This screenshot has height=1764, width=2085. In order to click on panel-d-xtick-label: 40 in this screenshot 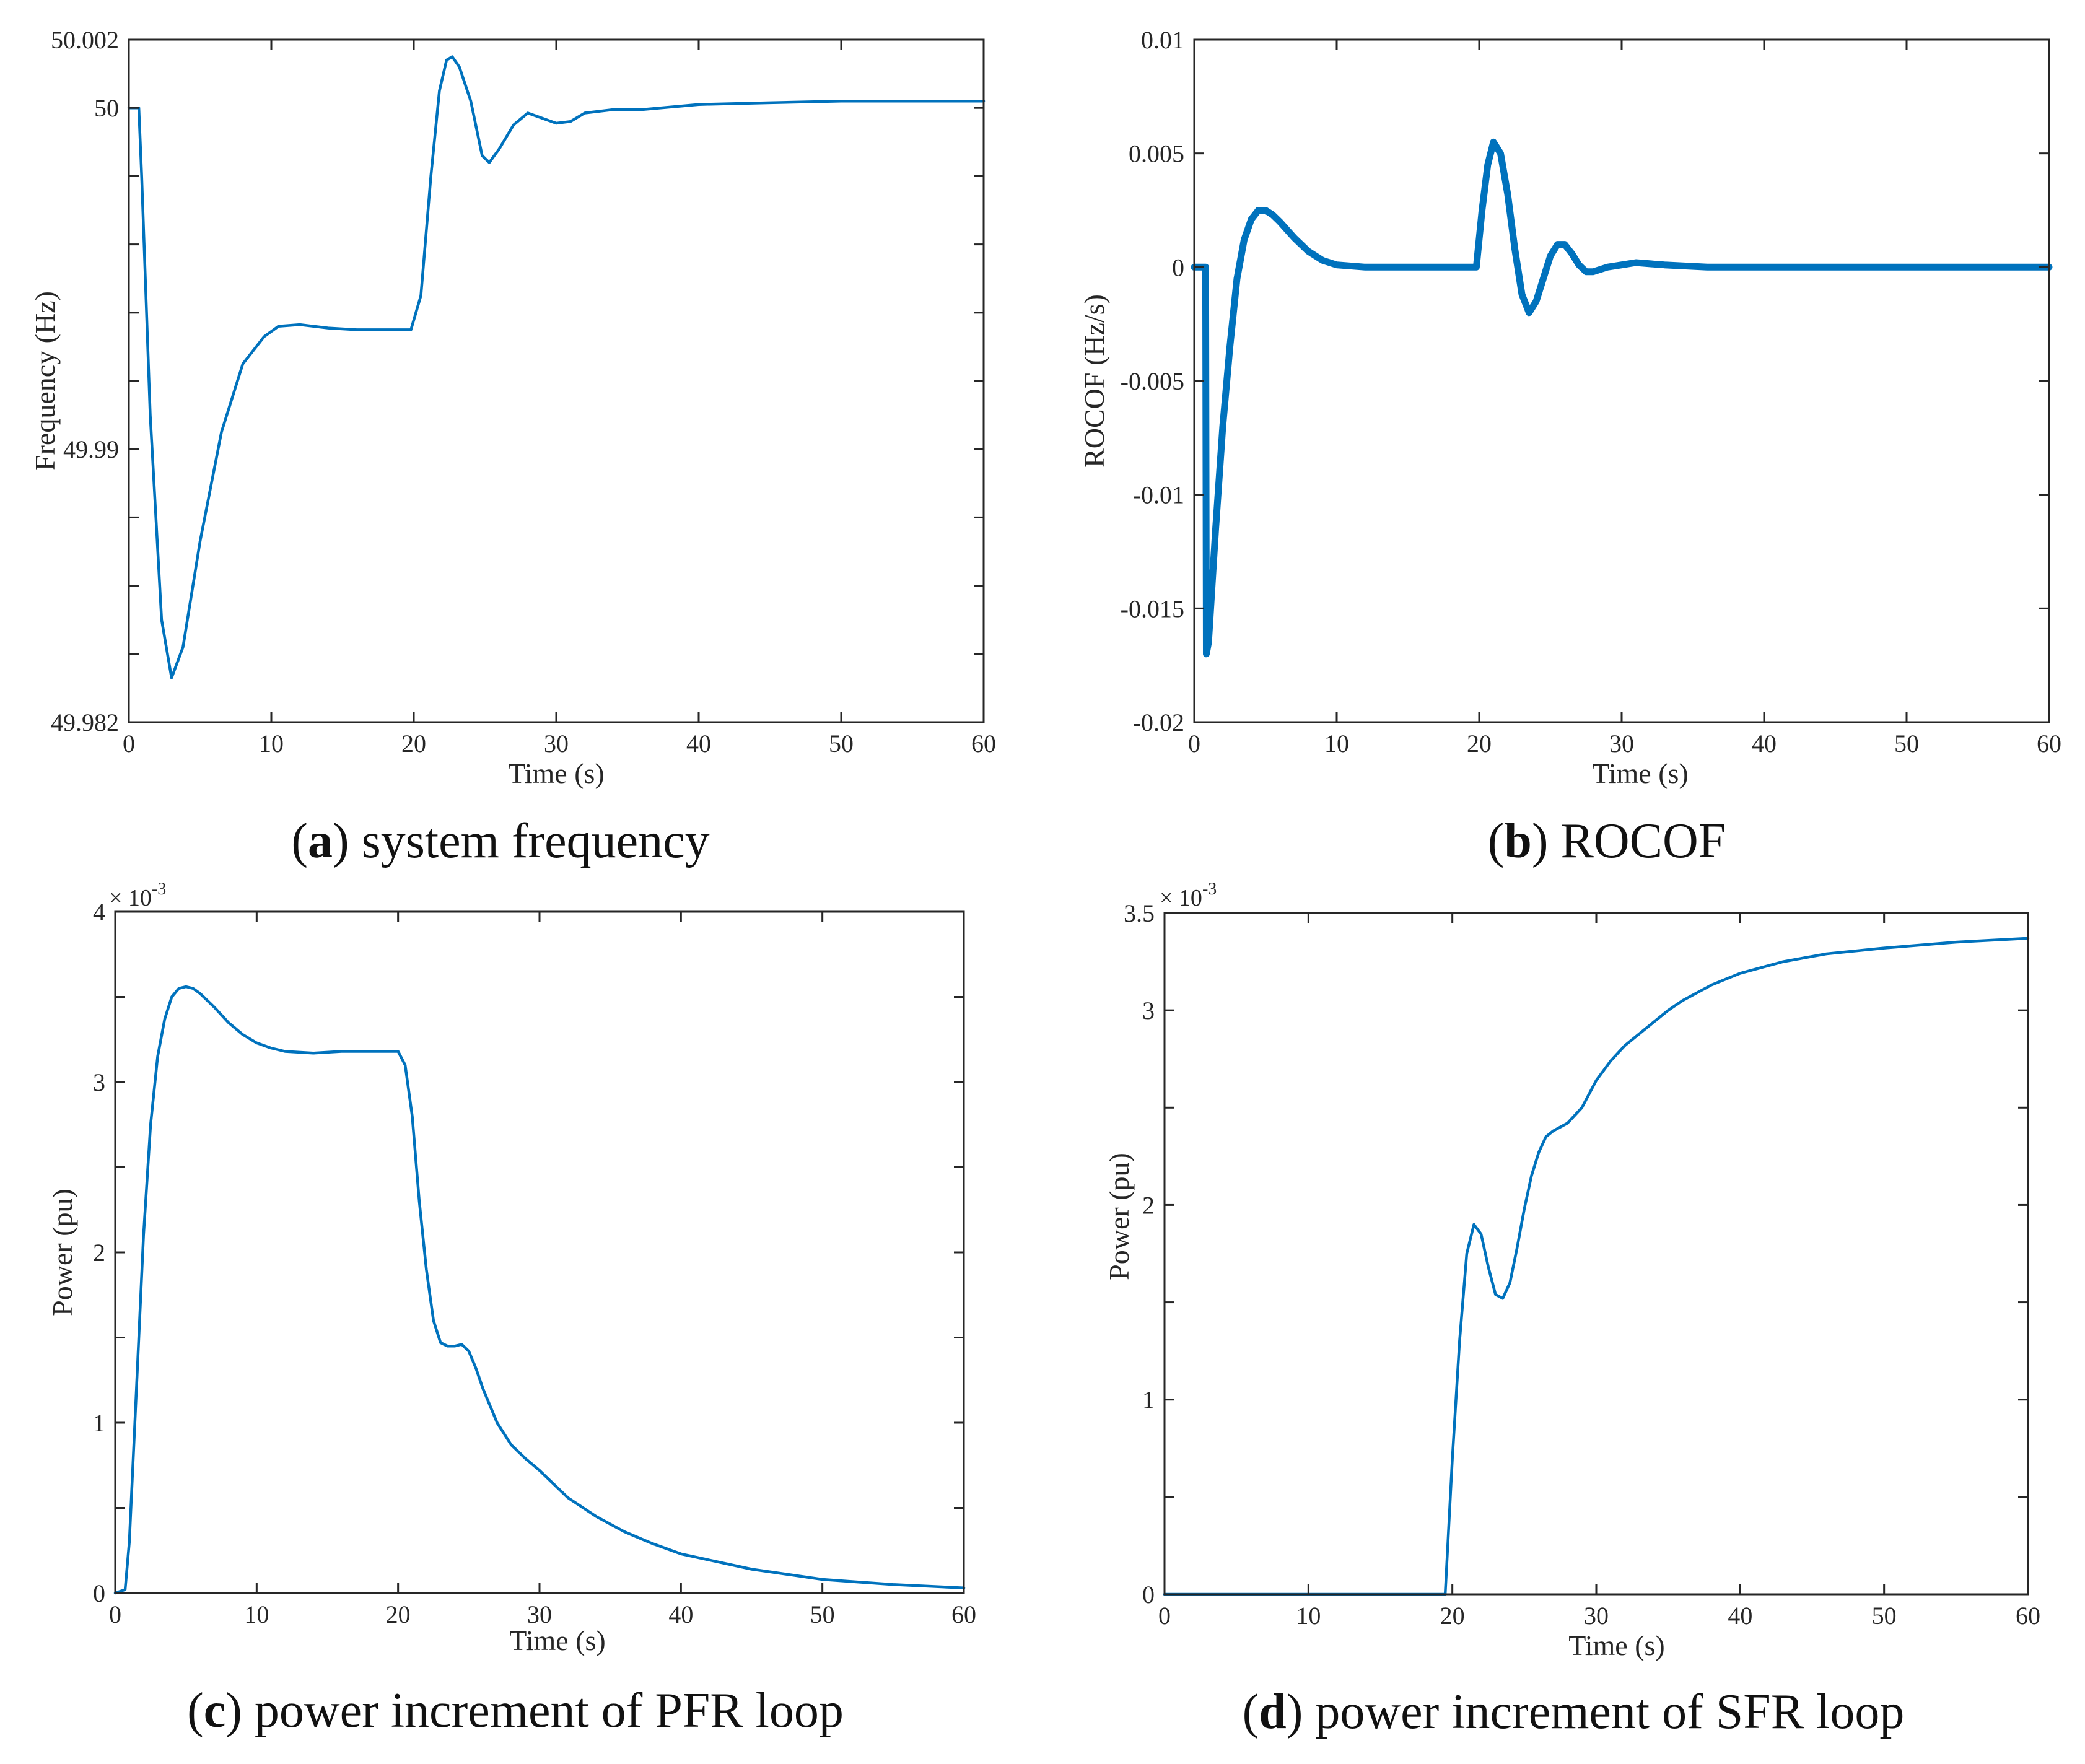, I will do `click(1740, 1616)`.